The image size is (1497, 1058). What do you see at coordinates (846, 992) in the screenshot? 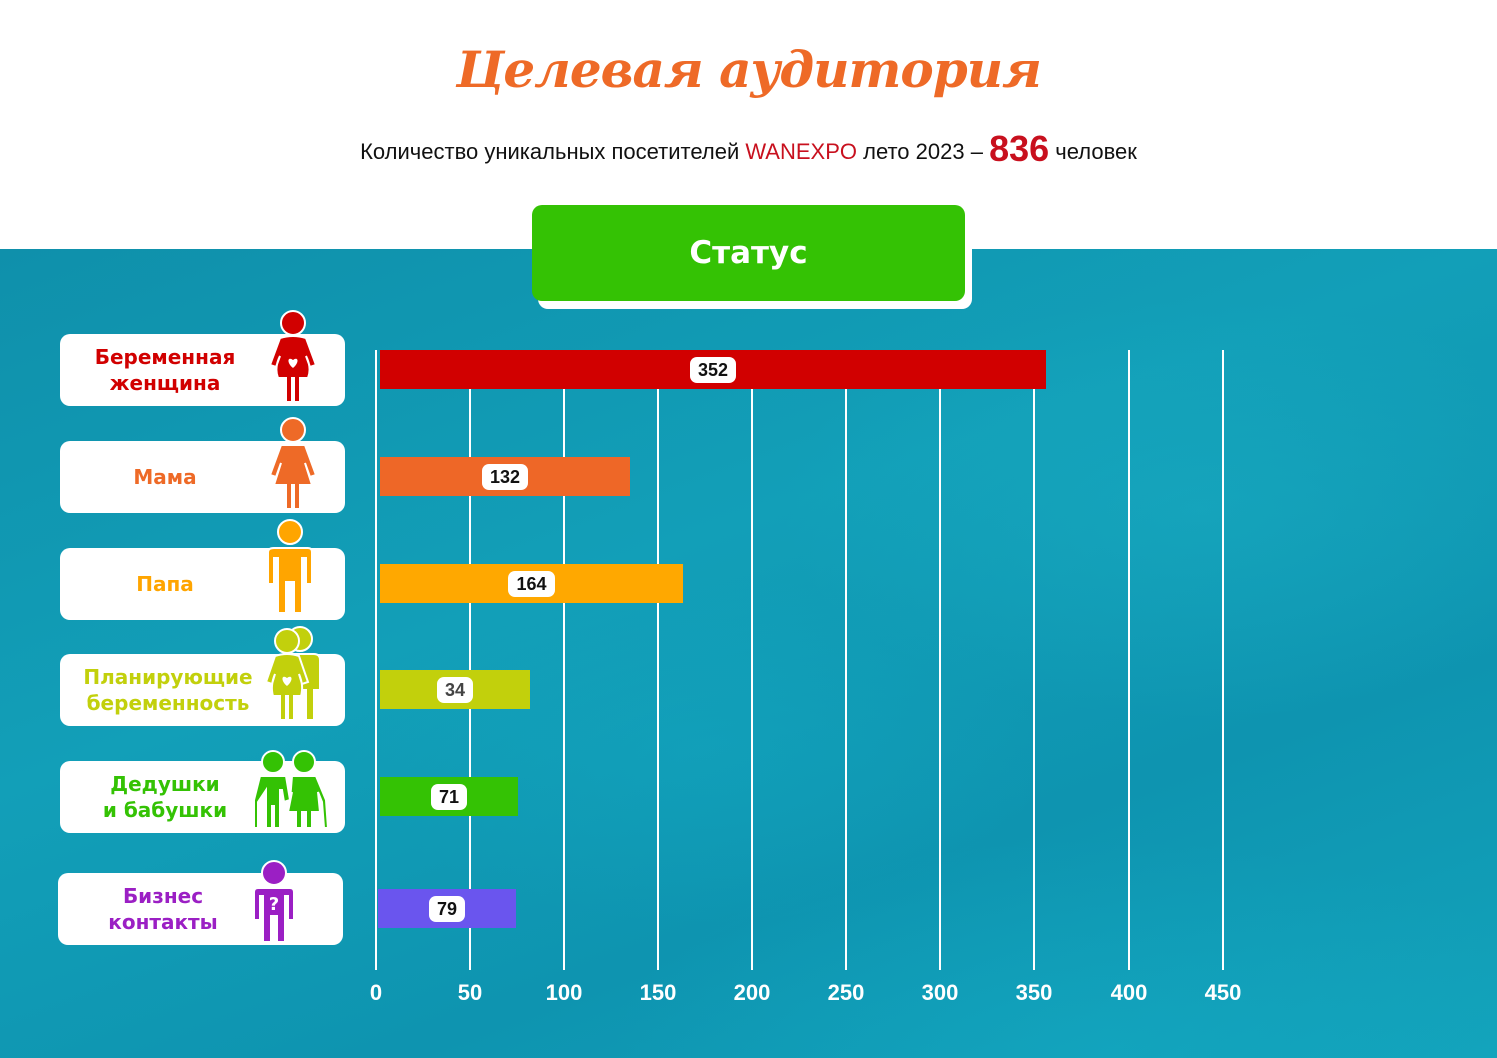
I see `x-tick: 250` at bounding box center [846, 992].